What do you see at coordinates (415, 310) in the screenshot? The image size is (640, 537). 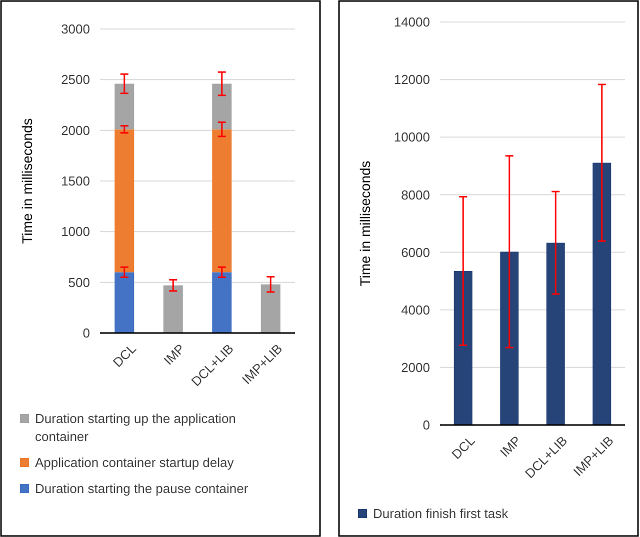 I see `y-tick-label: 4000` at bounding box center [415, 310].